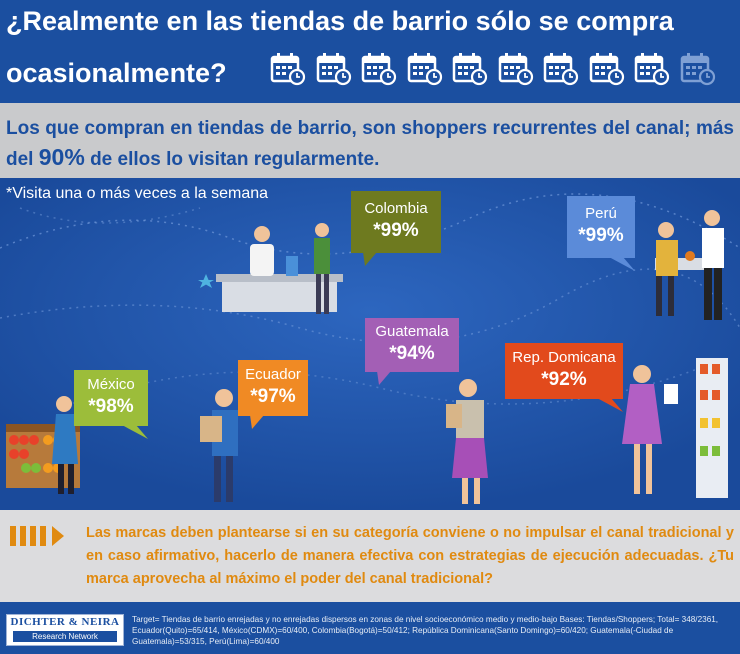 This screenshot has width=740, height=654. Describe the element at coordinates (137, 193) in the screenshot. I see `visit-frequency-footnote: *Visita una o más veces a la semana` at that location.